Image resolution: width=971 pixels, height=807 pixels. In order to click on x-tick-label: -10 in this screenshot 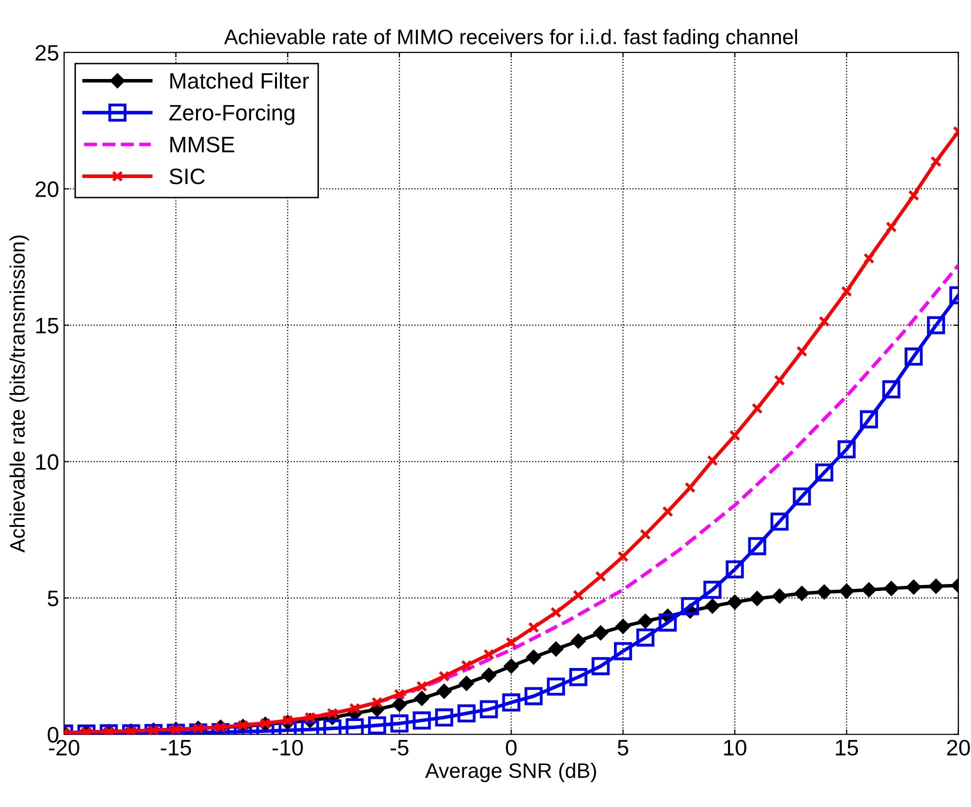, I will do `click(287, 748)`.